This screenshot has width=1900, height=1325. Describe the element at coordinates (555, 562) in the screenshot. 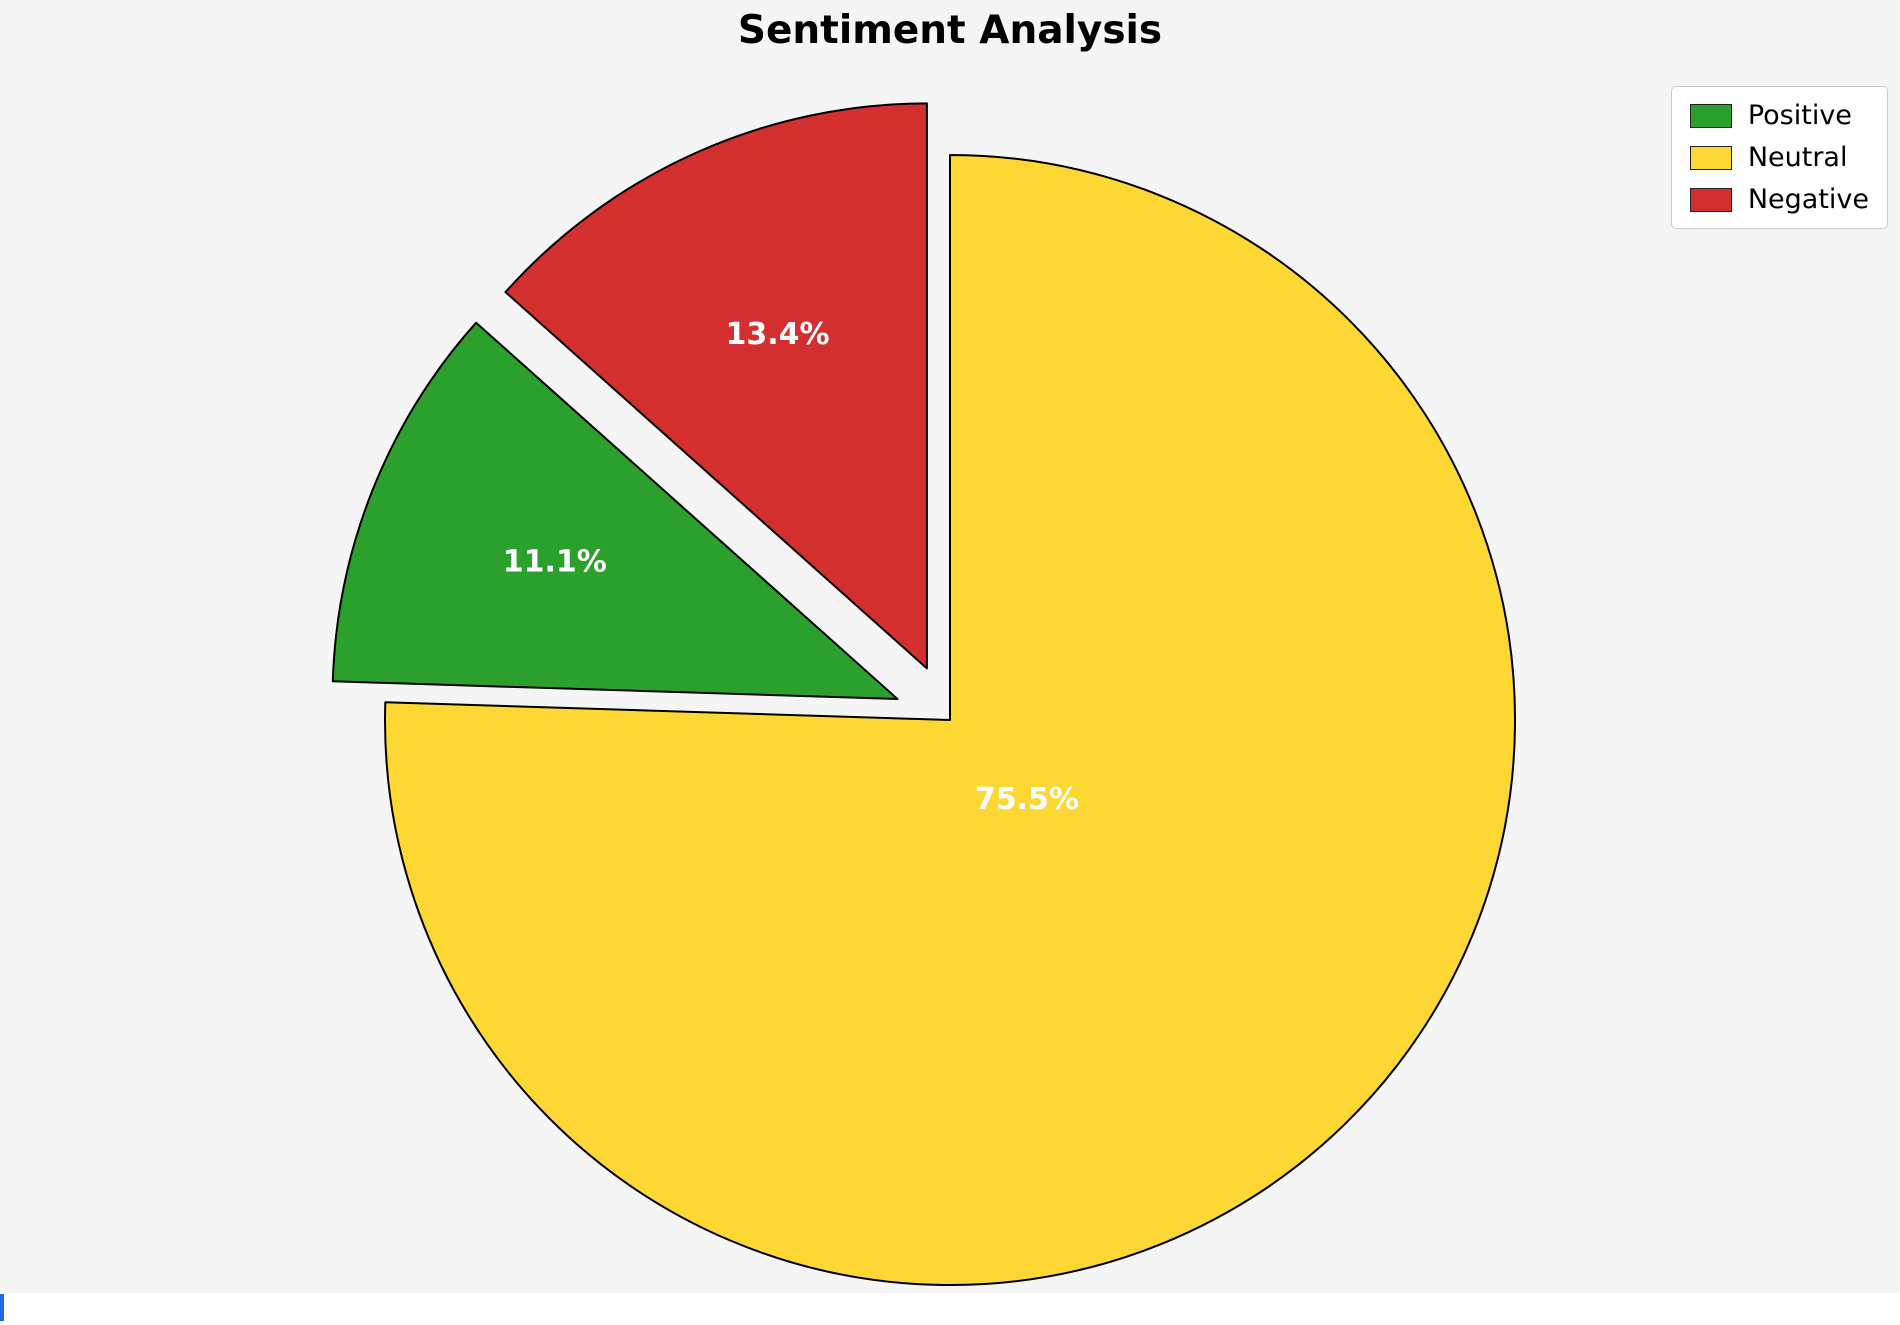

I see `pct-label-positive: 11.1%` at that location.